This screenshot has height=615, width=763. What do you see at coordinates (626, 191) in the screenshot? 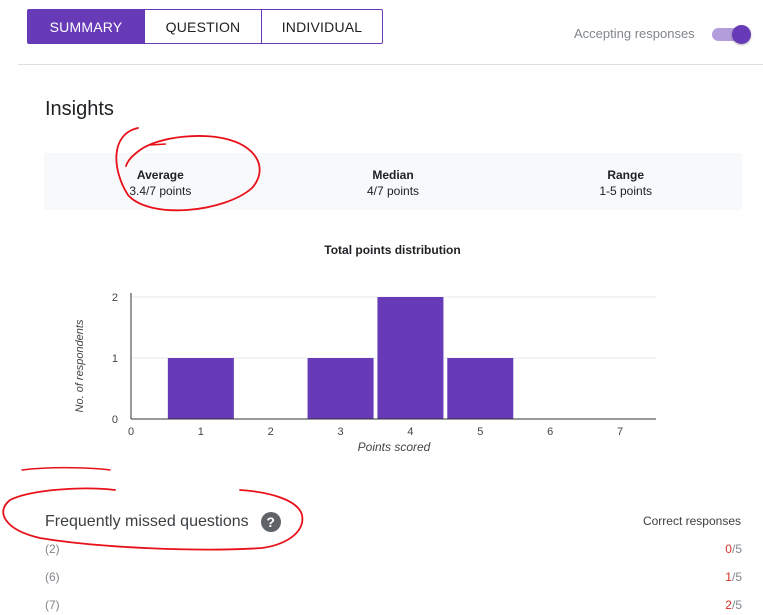
I see `stat-range-value: 1-5 points` at bounding box center [626, 191].